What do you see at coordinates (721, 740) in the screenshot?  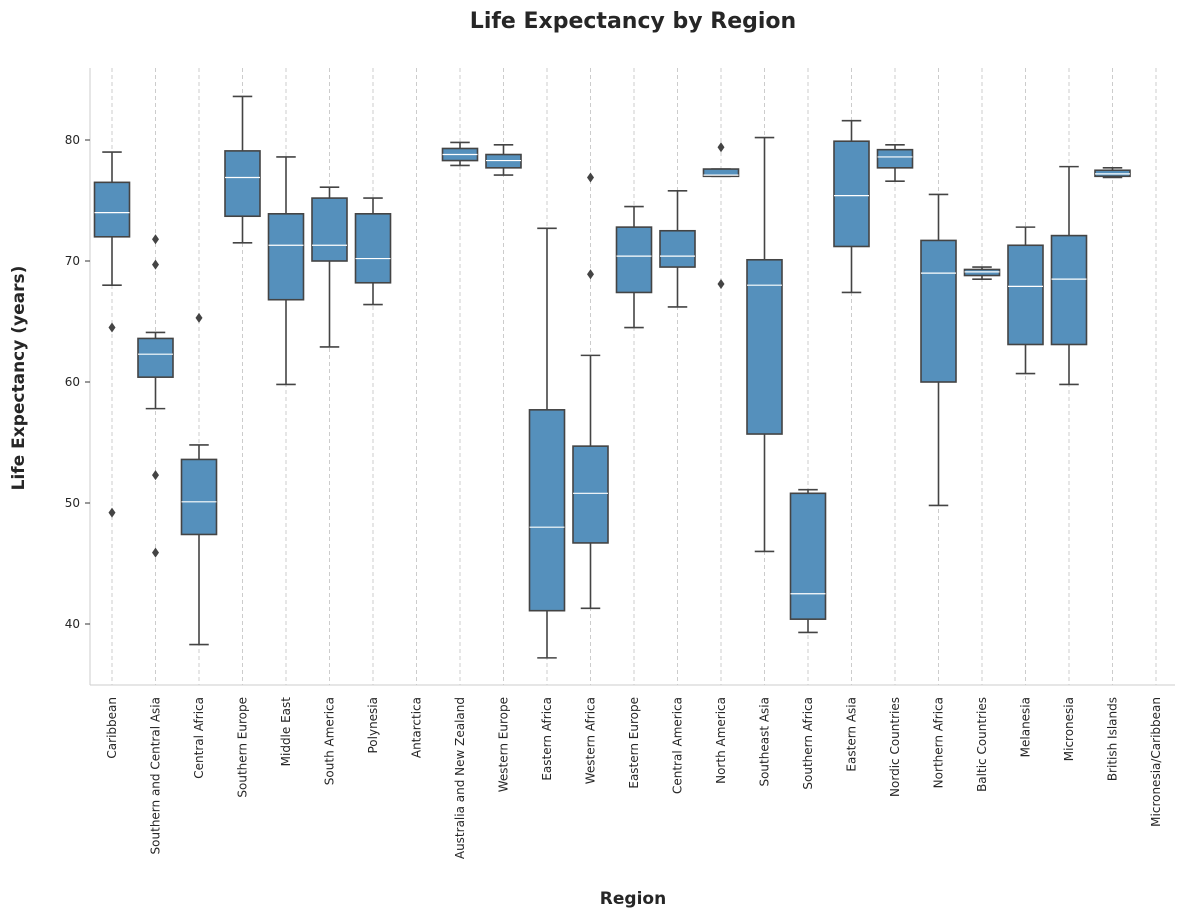 I see `x-tick-label: North America` at bounding box center [721, 740].